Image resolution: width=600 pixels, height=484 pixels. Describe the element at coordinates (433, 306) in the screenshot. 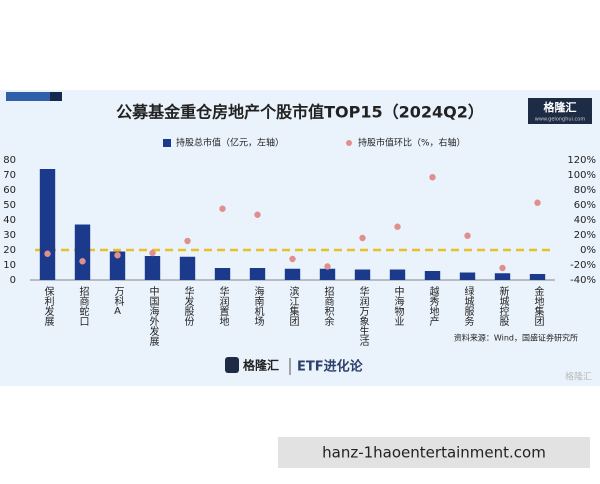

I see `x-tick-label: 越秀地产` at that location.